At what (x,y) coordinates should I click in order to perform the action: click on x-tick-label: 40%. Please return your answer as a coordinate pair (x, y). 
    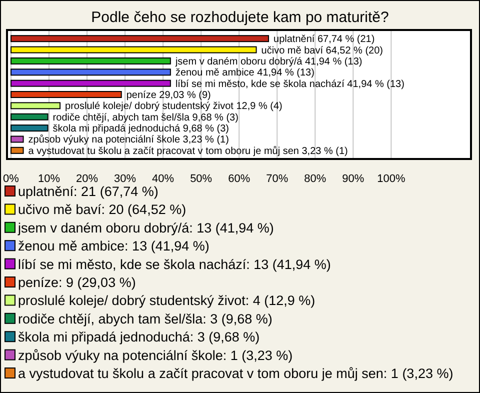
    Looking at the image, I should click on (163, 179).